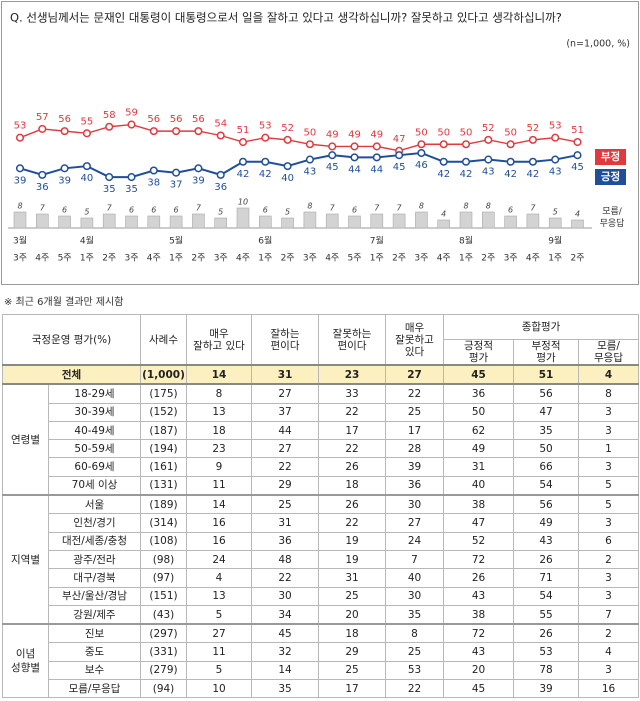  Describe the element at coordinates (546, 504) in the screenshot. I see `cell: 56` at that location.